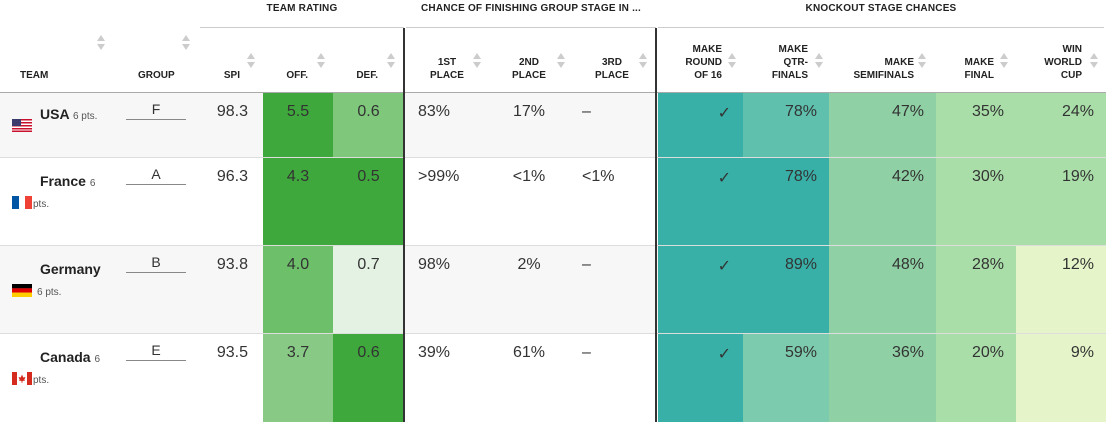 This screenshot has width=1106, height=422. What do you see at coordinates (882, 201) in the screenshot?
I see `semifinals-value: 42%` at bounding box center [882, 201].